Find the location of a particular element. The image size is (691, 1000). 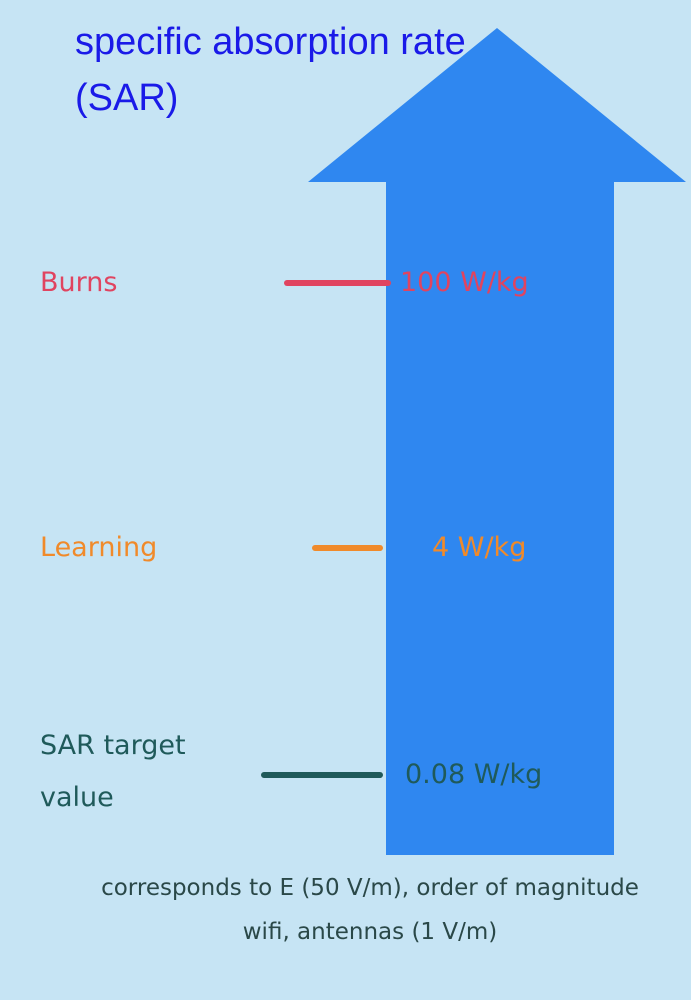

title: specific absorption rate (SAR) is located at coordinates (270, 70).